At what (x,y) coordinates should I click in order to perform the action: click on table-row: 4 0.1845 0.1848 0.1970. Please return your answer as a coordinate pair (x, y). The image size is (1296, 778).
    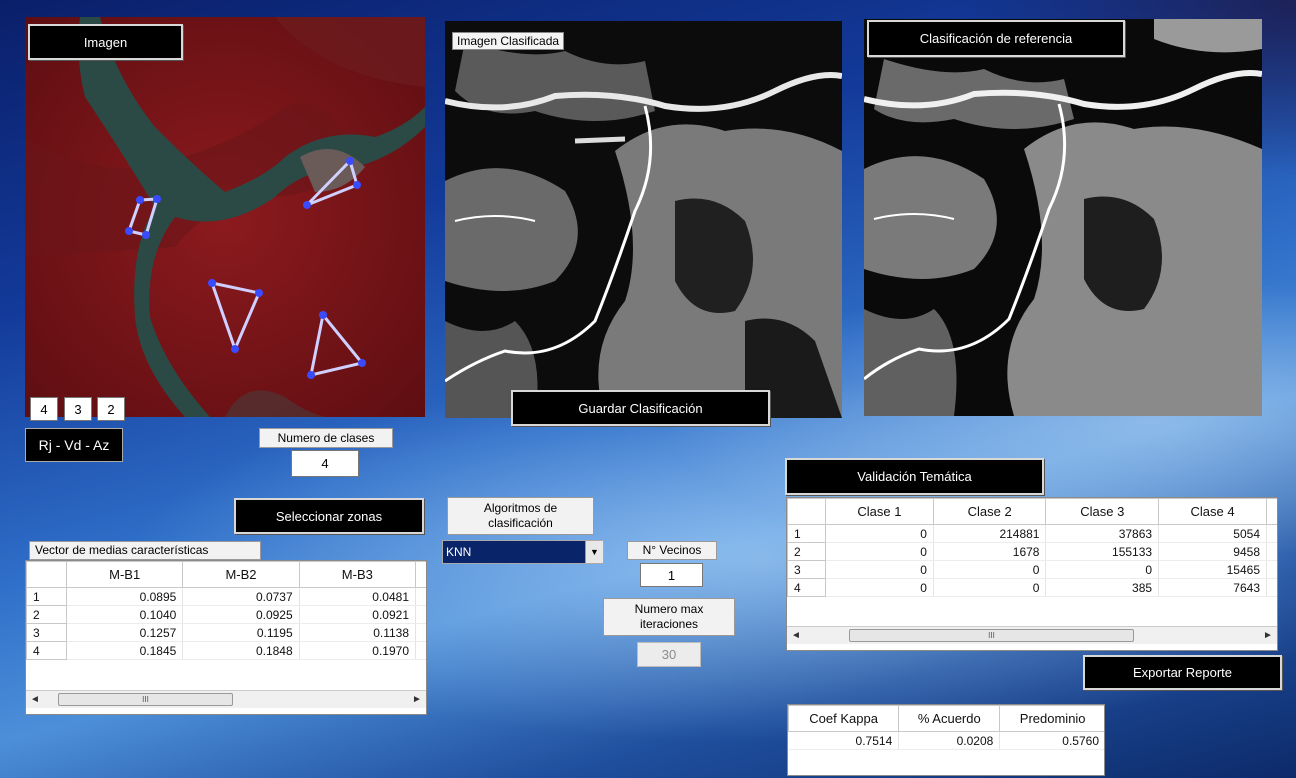
    Looking at the image, I should click on (226, 650).